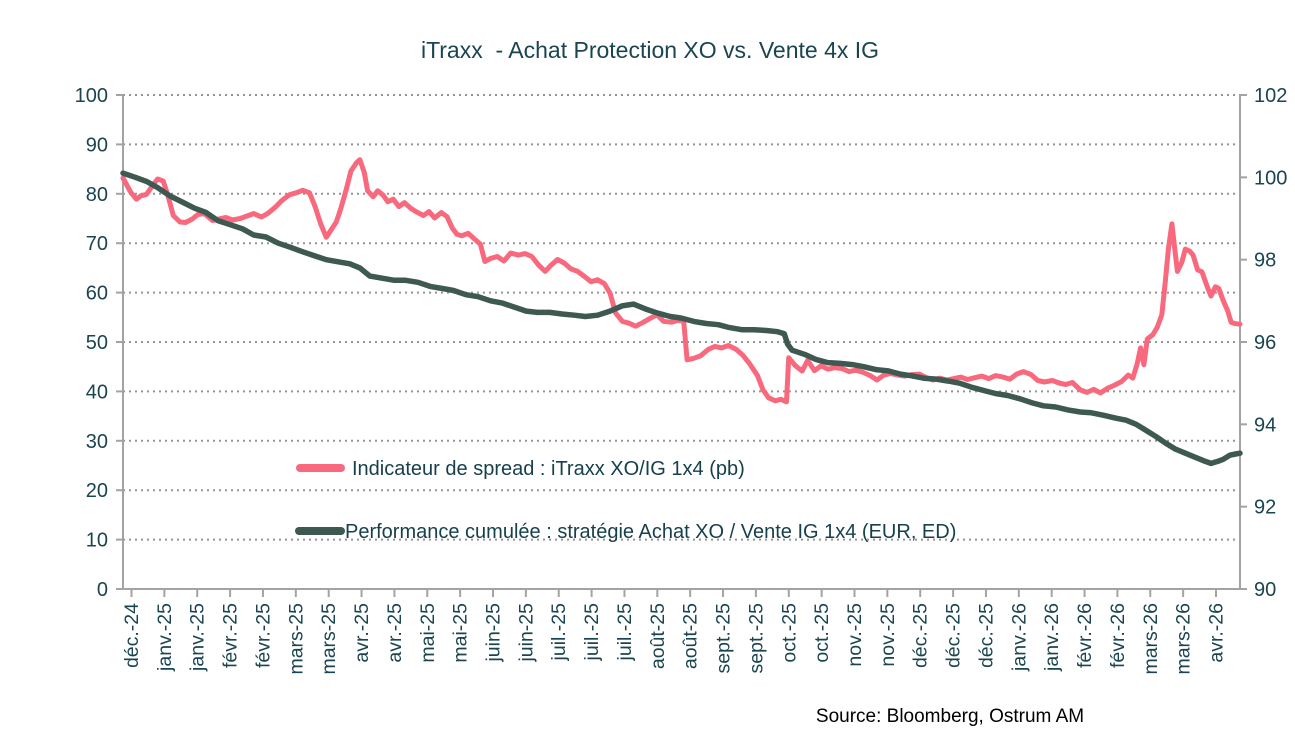 This screenshot has height=754, width=1295. What do you see at coordinates (91, 96) in the screenshot?
I see `left-axis-tick-label: 100` at bounding box center [91, 96].